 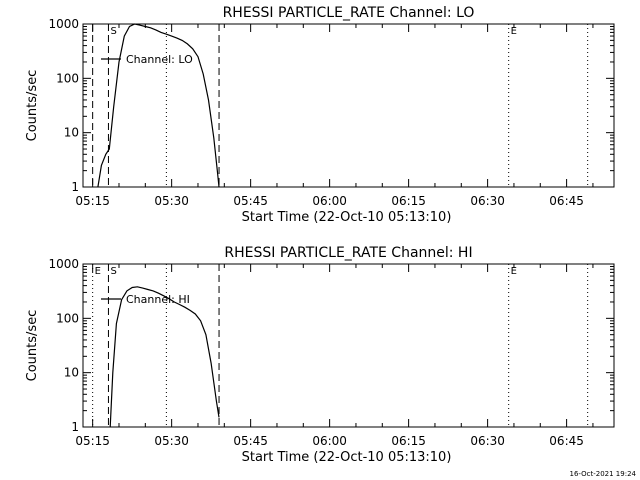 I want to click on chart-title: RHESSI PARTICLE_RATE Channel: LO, so click(x=349, y=13).